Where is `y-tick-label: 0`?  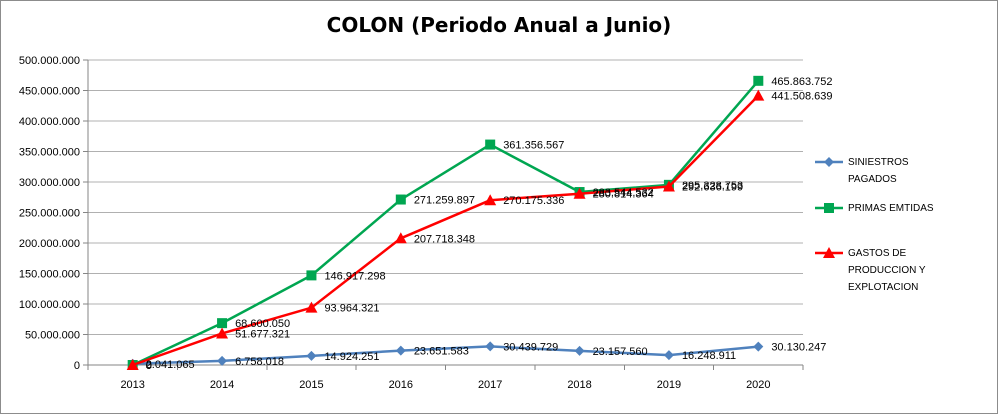
y-tick-label: 0 is located at coordinates (77, 366).